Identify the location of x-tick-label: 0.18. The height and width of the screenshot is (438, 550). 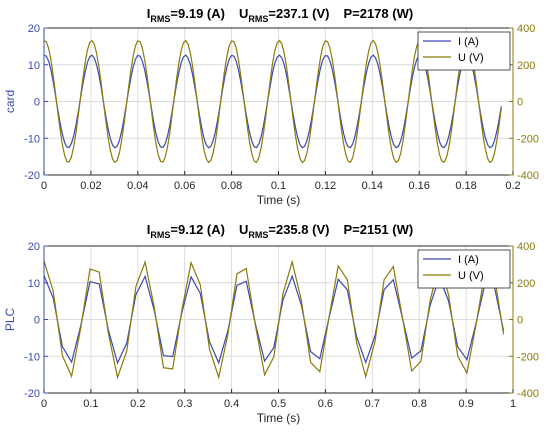
(465, 186).